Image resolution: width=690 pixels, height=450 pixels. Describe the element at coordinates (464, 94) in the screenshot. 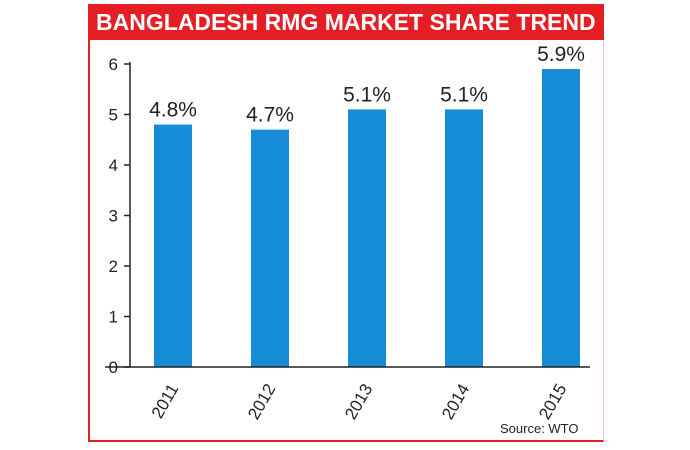

I see `data-label-2014: 5.1%` at that location.